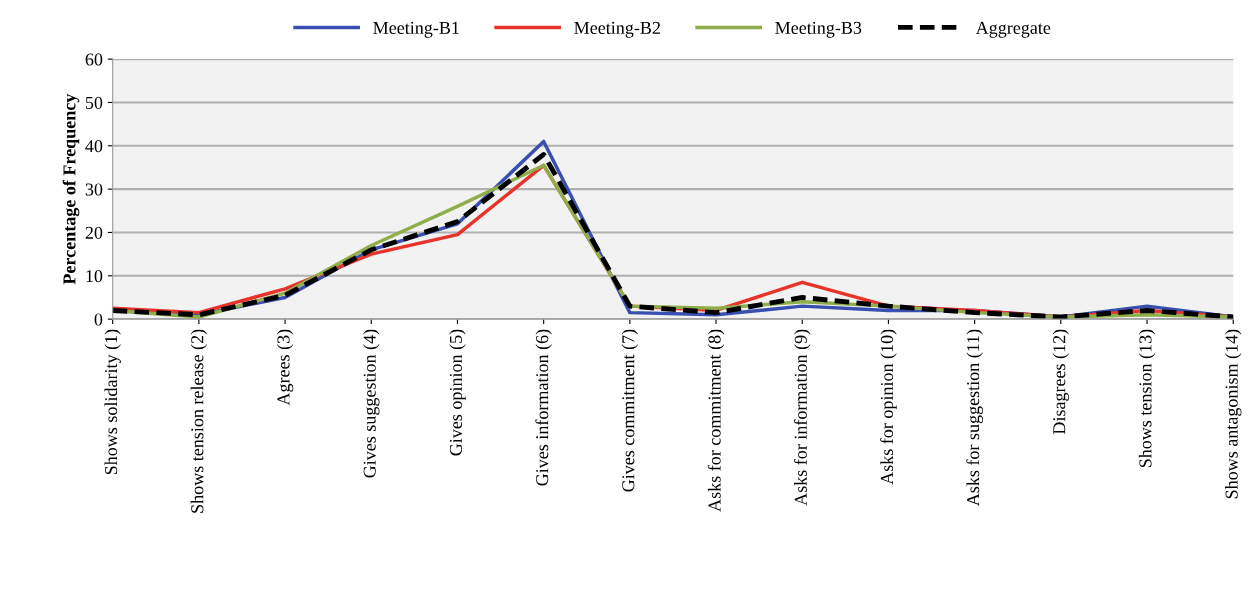 Image resolution: width=1252 pixels, height=591 pixels. I want to click on x-tick-label: Asks for information (9), so click(802, 417).